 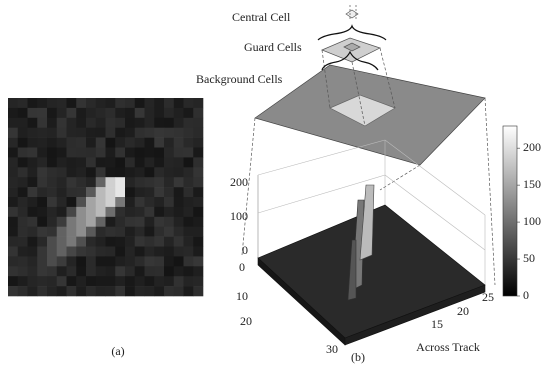 What do you see at coordinates (526, 295) in the screenshot?
I see `colorbar-tick-label: 0` at bounding box center [526, 295].